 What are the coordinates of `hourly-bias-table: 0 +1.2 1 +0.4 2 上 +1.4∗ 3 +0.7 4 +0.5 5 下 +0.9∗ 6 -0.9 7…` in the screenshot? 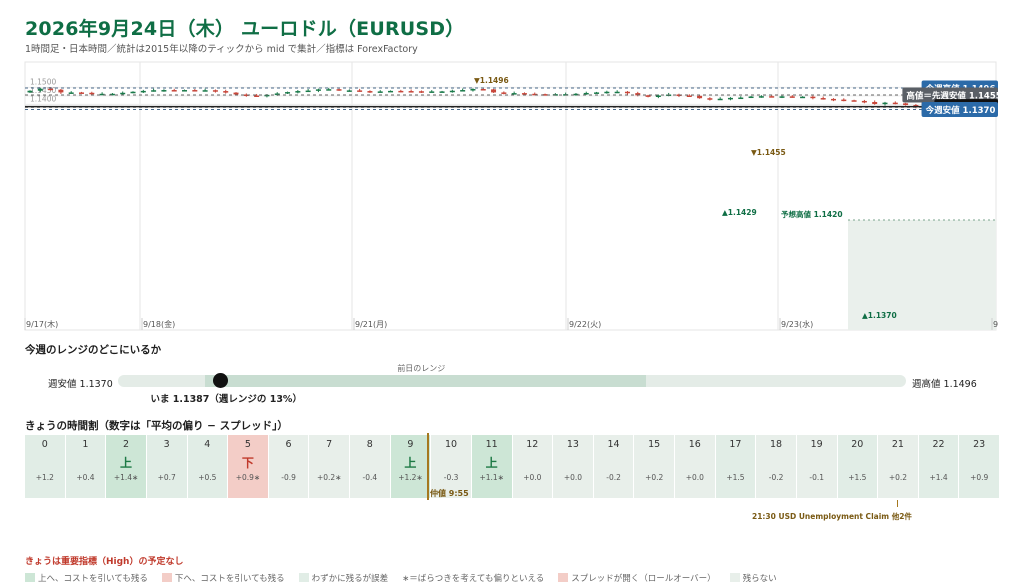 It's located at (512, 466).